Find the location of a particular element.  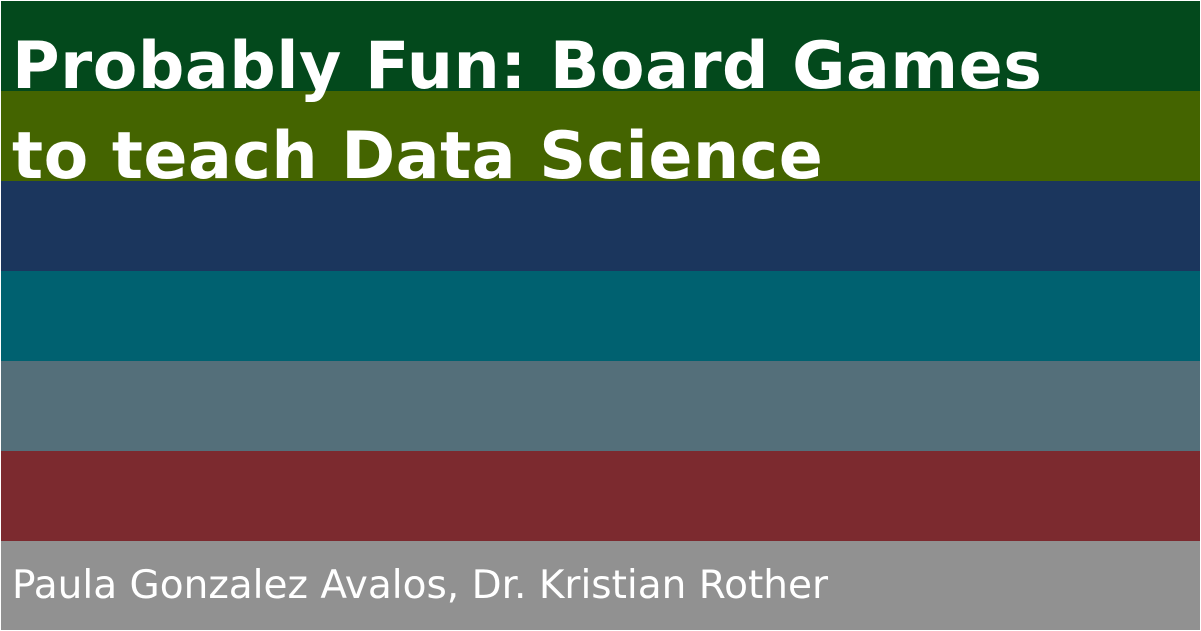

stripe-dark-green is located at coordinates (600, 46).